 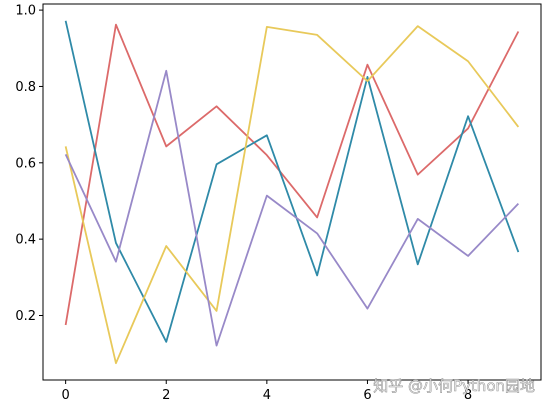 I want to click on y-tick-label: 1.0, so click(x=25, y=11).